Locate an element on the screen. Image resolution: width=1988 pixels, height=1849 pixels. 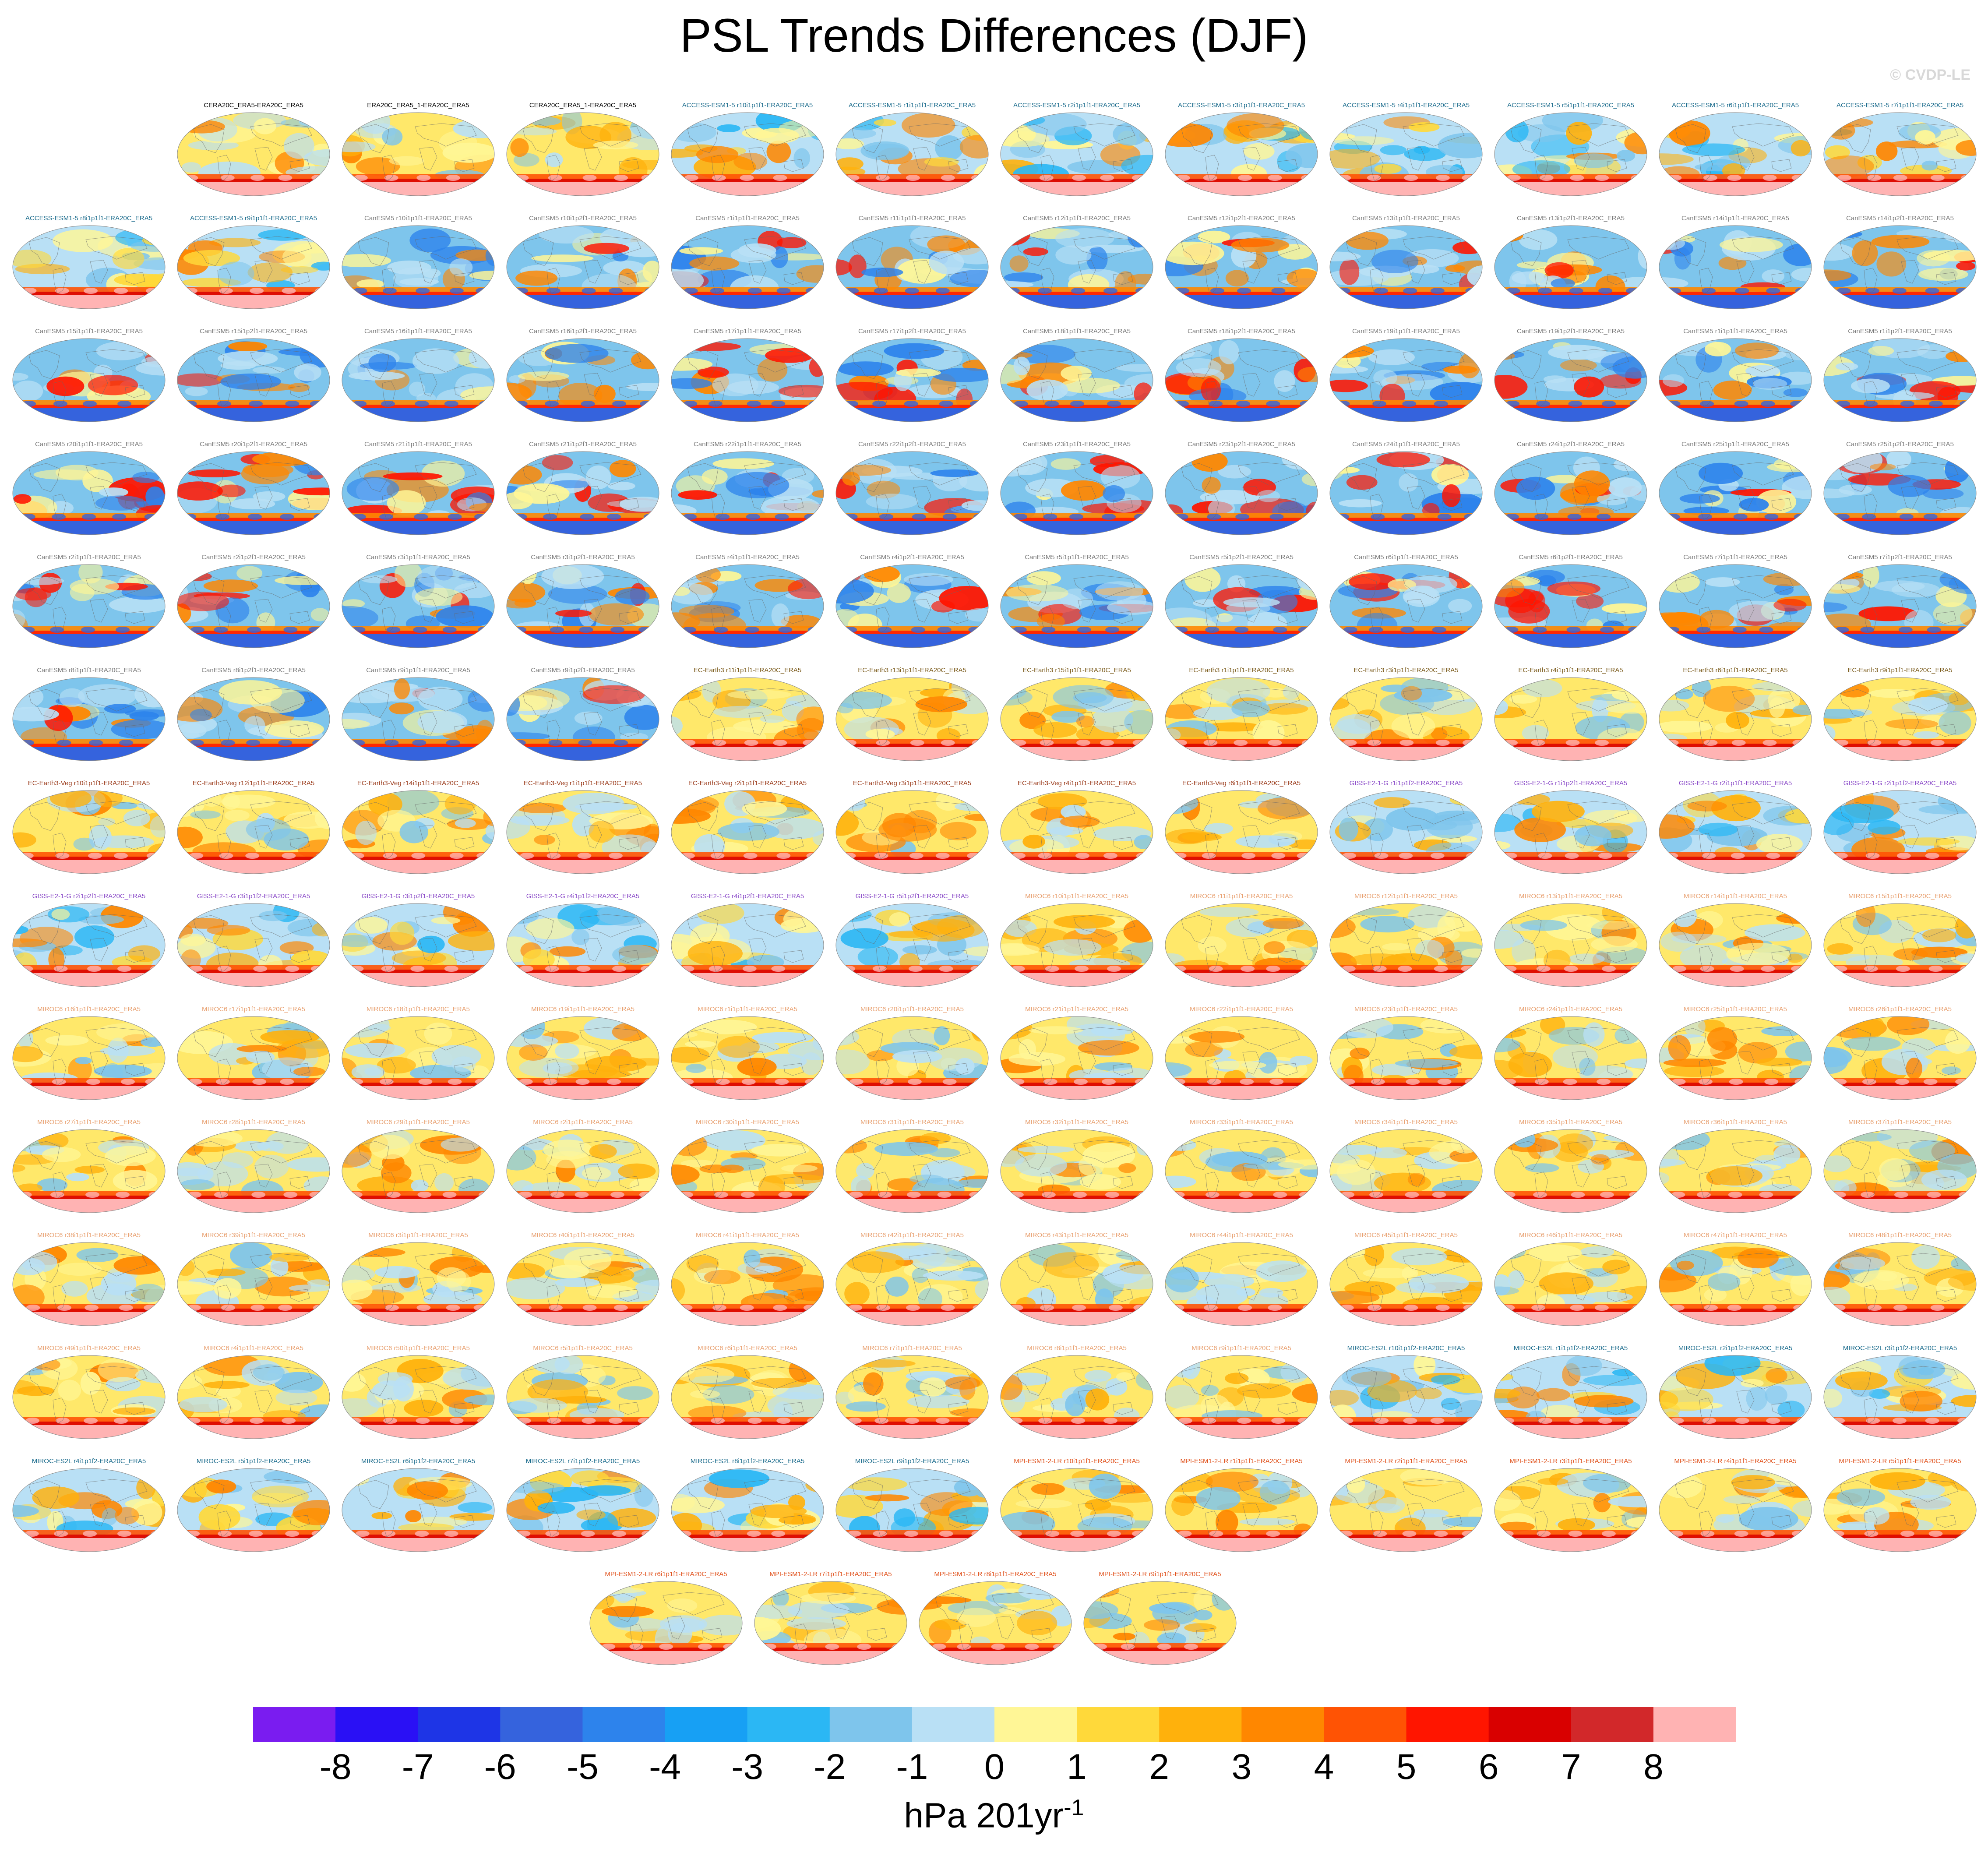
panel-label: MIROC6 r27i1p1f1-ERA20C_ERA5 is located at coordinates (89, 1122).